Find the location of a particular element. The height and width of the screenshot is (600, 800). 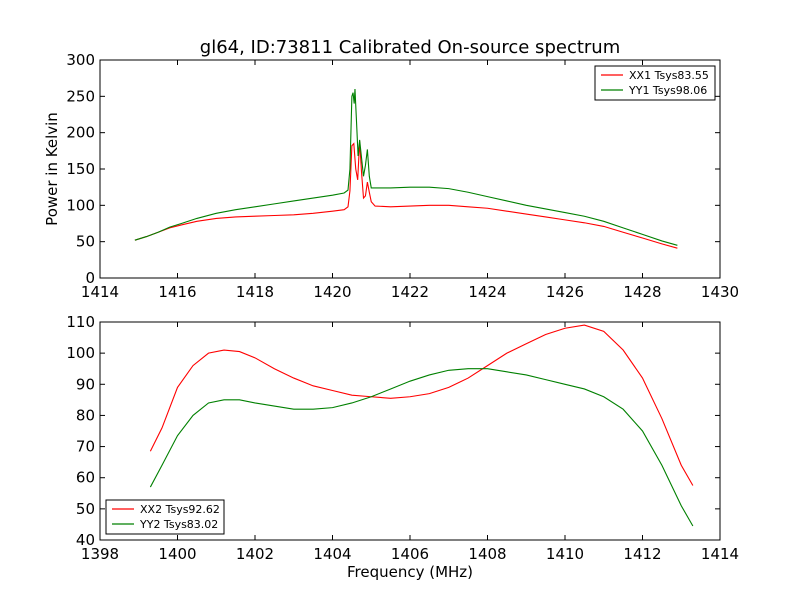

x-tick-label: 1420 is located at coordinates (332, 292).